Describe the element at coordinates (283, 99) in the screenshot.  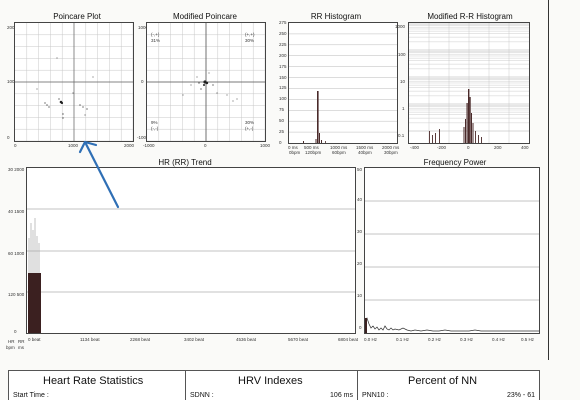
I see `rr-y-tick: 100` at that location.